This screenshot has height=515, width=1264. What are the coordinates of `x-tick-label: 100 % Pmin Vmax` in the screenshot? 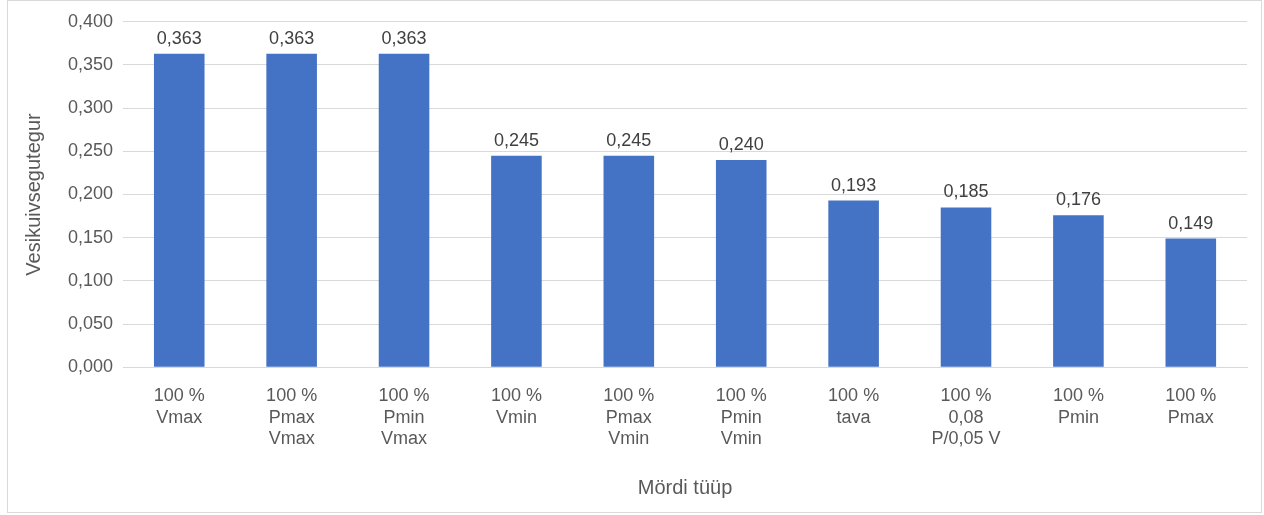 It's located at (404, 416).